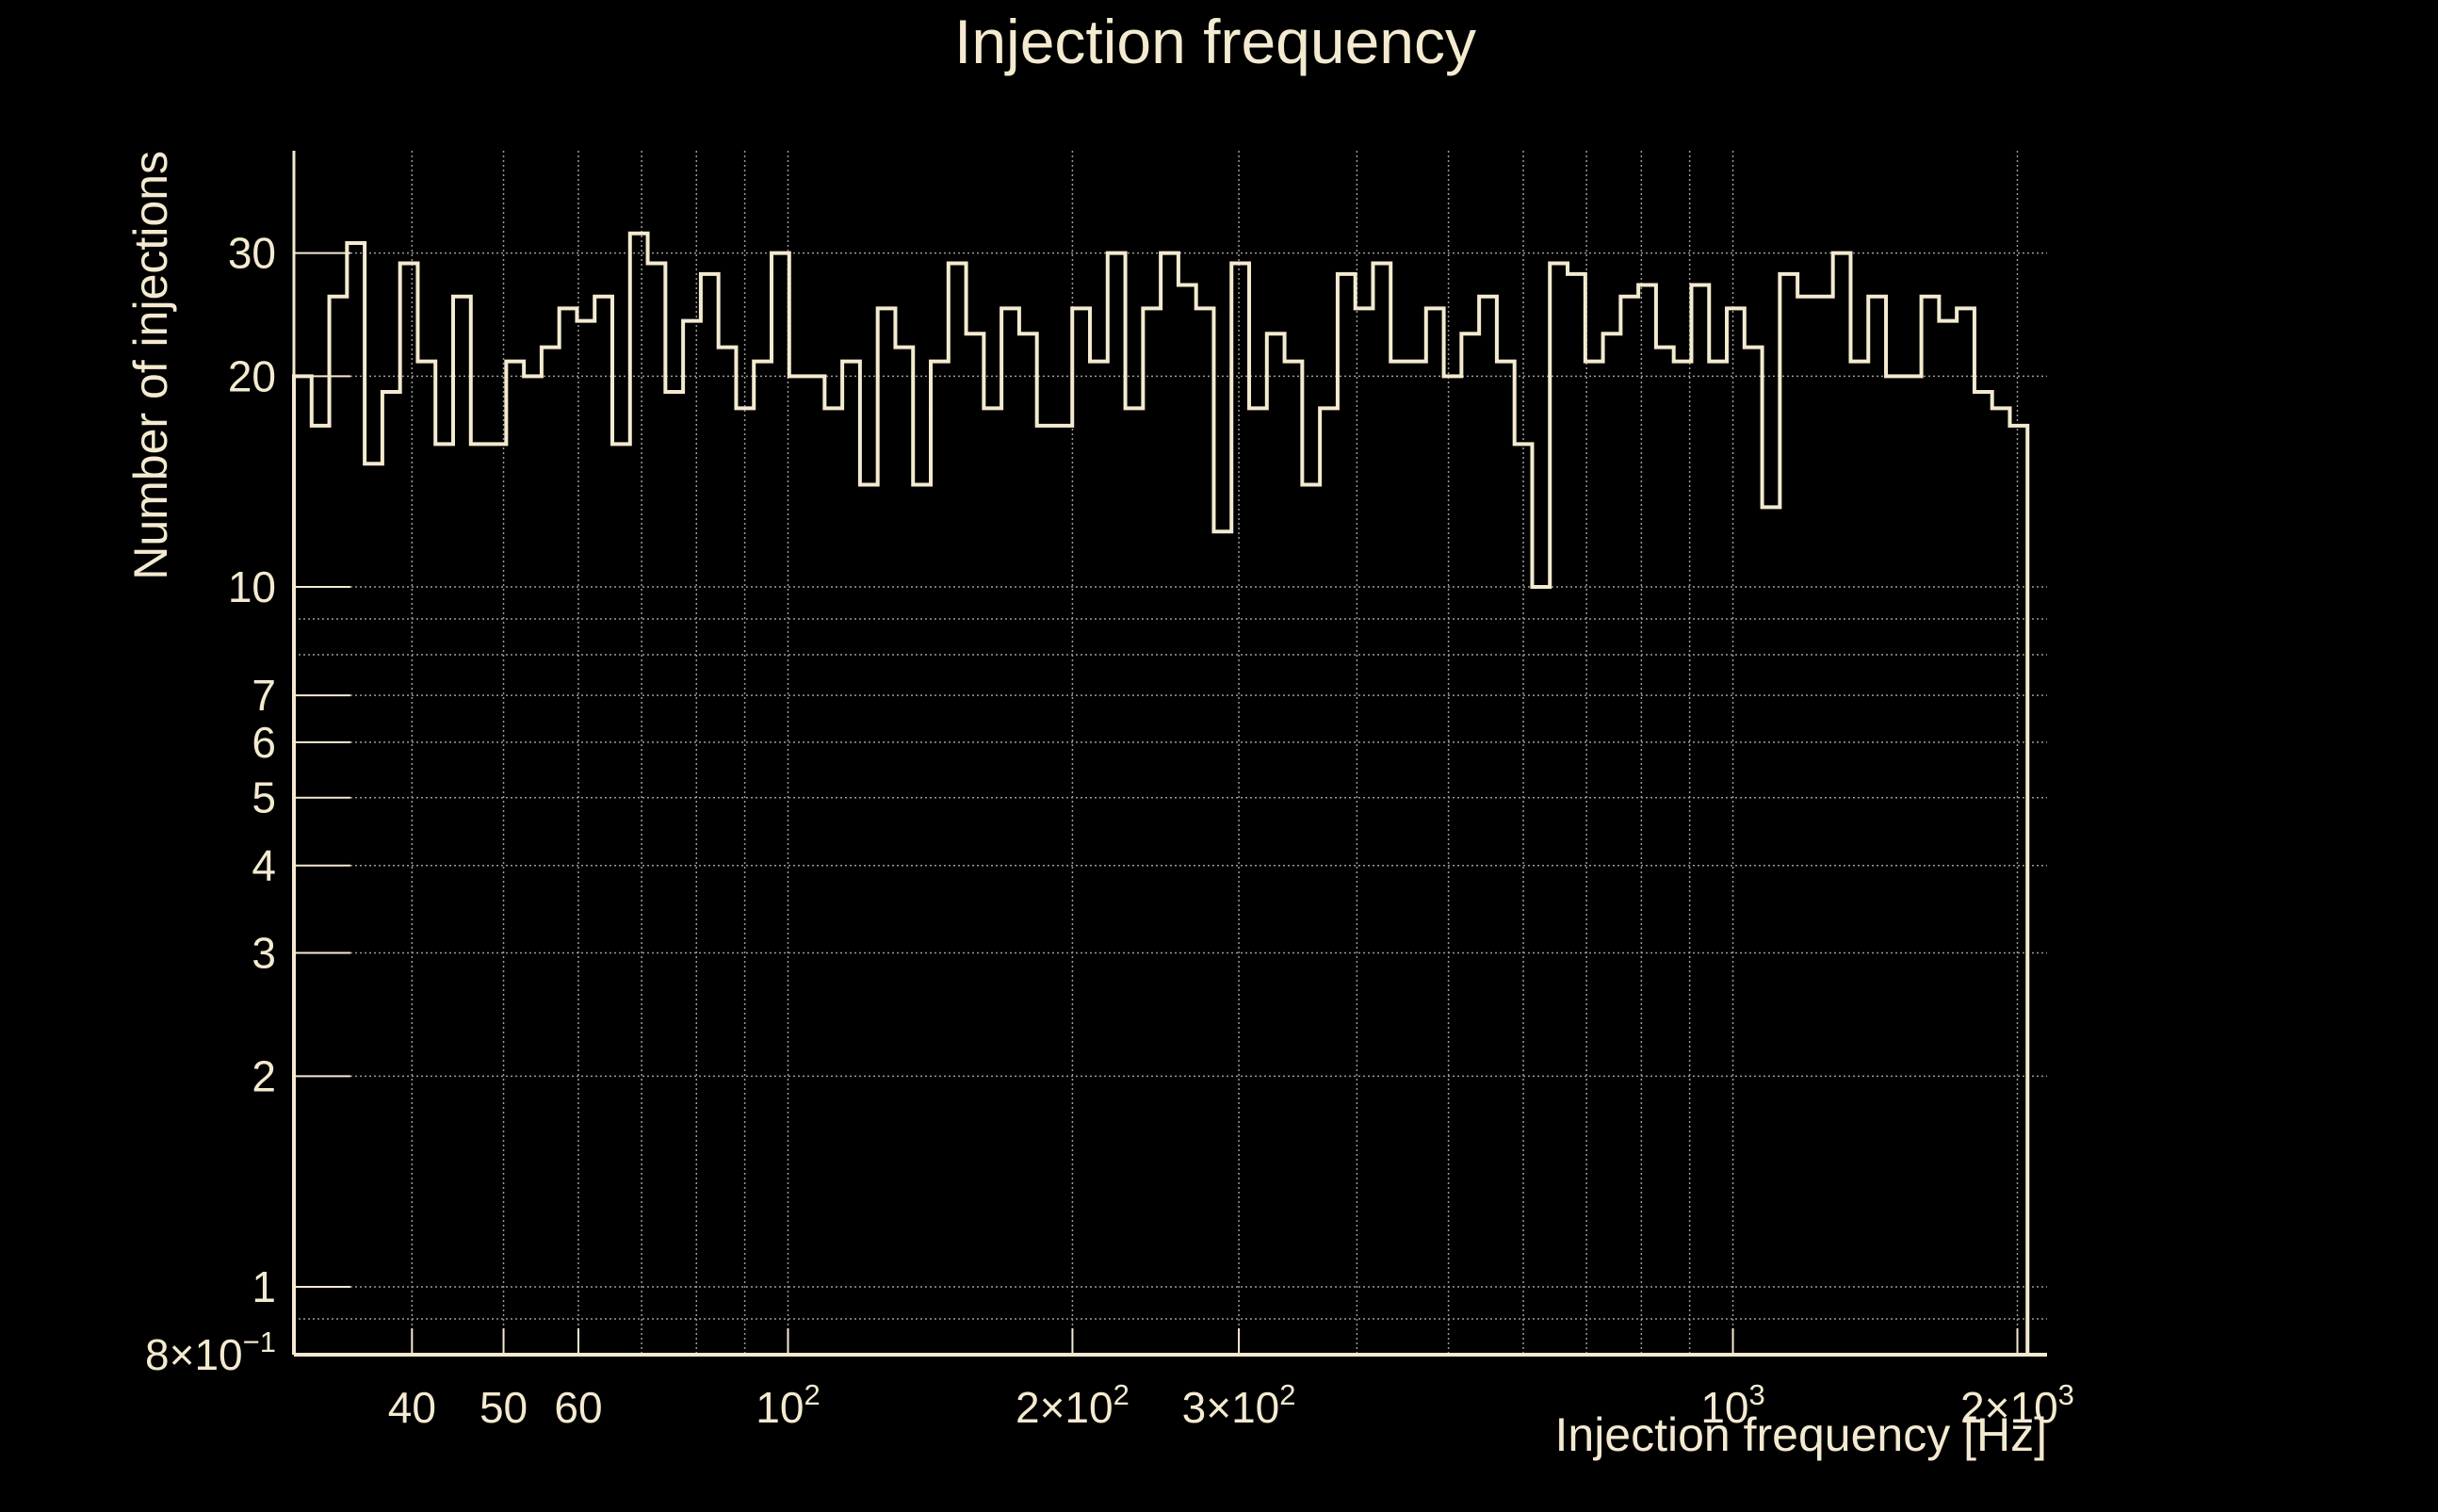 The image size is (2438, 1512). What do you see at coordinates (2017, 1405) in the screenshot?
I see `x-tick-label: 2×10³` at bounding box center [2017, 1405].